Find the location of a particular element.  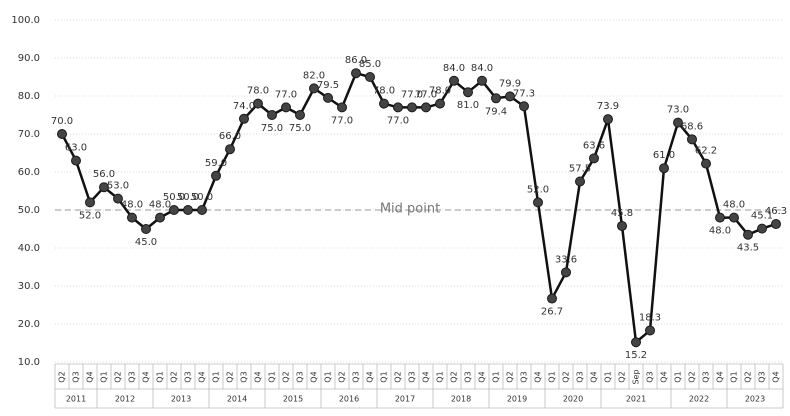

year-label: 2019 is located at coordinates (517, 399).